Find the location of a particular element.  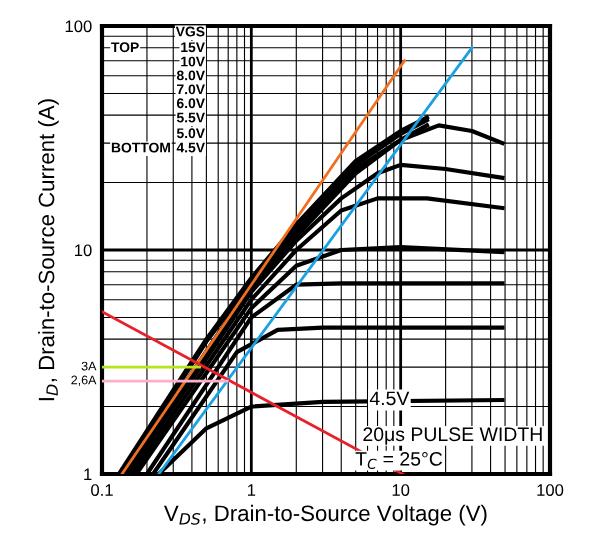

annotation: 20μs PULSE WIDTH is located at coordinates (452, 436).